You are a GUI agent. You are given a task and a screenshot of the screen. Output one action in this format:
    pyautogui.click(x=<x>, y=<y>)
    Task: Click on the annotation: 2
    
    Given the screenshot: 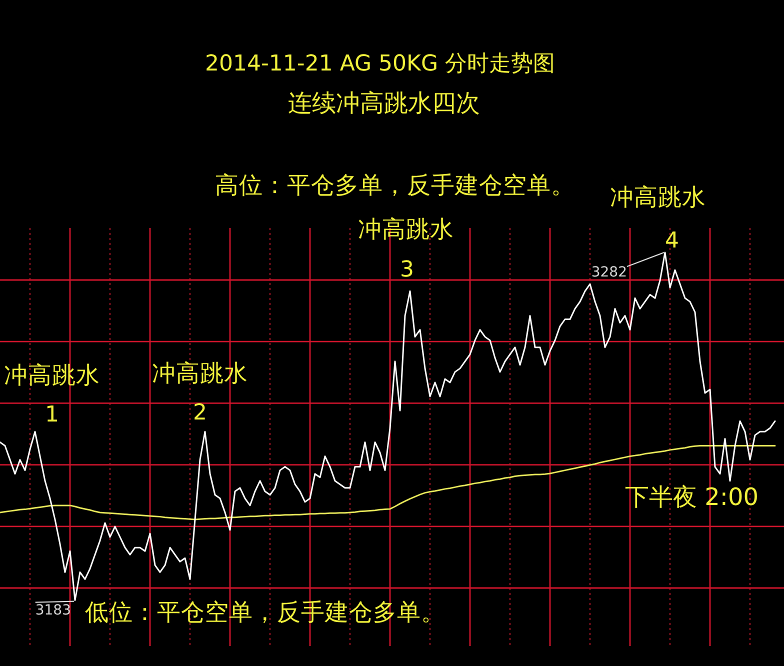 What is the action you would take?
    pyautogui.click(x=200, y=413)
    